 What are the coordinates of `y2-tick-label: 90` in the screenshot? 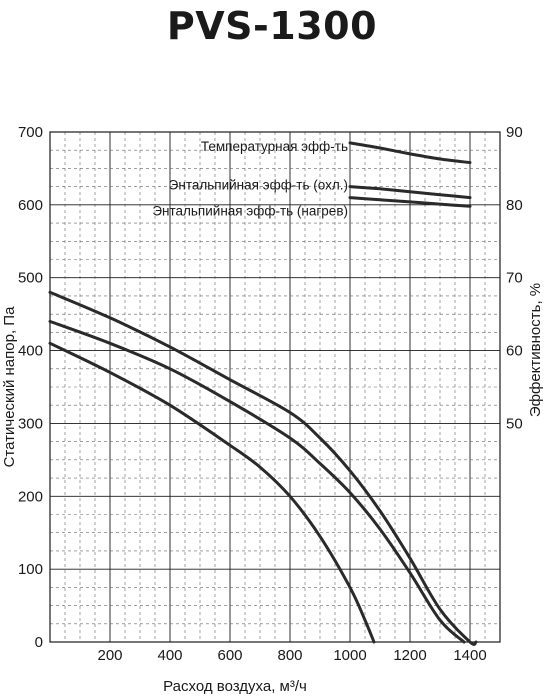 It's located at (514, 132).